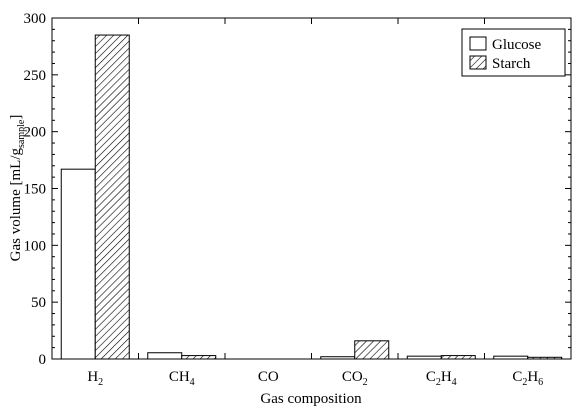  I want to click on y-axis-title: Gas volume [mL/gsample], so click(17, 188).